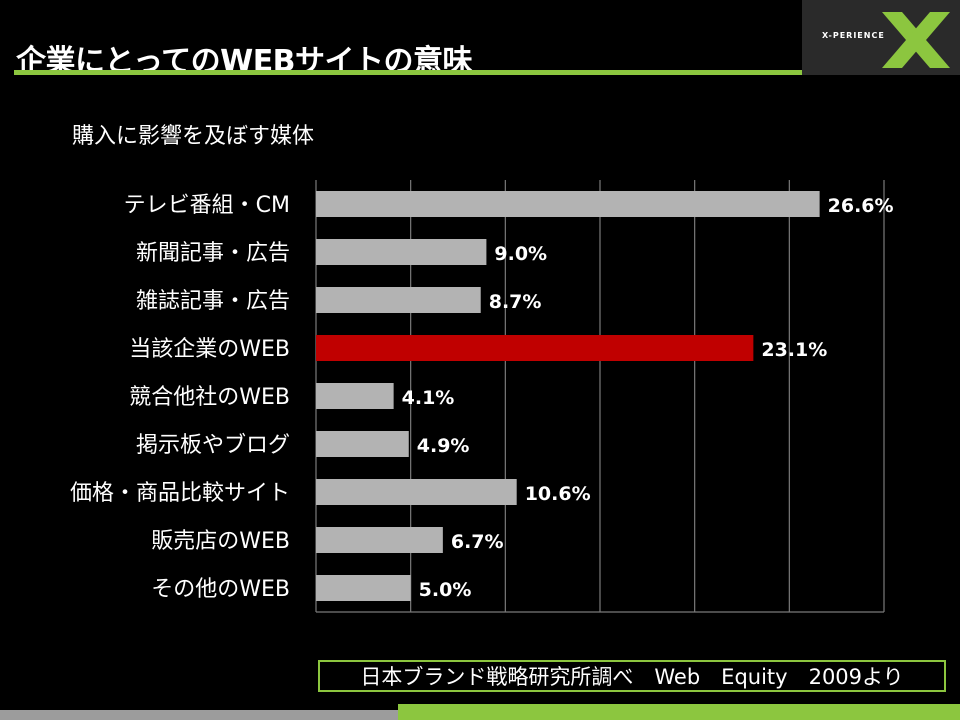 Image resolution: width=960 pixels, height=720 pixels. Describe the element at coordinates (213, 445) in the screenshot. I see `category-label: 掲示板やブログ` at that location.